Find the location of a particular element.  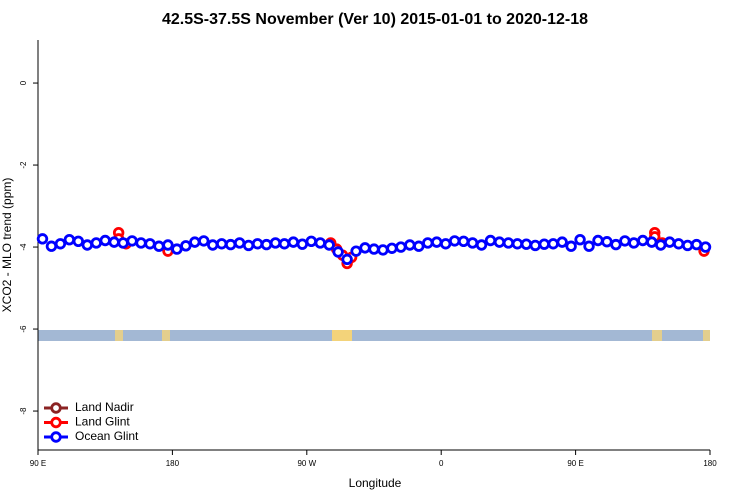

y-tick-label: -8 is located at coordinates (23, 411).